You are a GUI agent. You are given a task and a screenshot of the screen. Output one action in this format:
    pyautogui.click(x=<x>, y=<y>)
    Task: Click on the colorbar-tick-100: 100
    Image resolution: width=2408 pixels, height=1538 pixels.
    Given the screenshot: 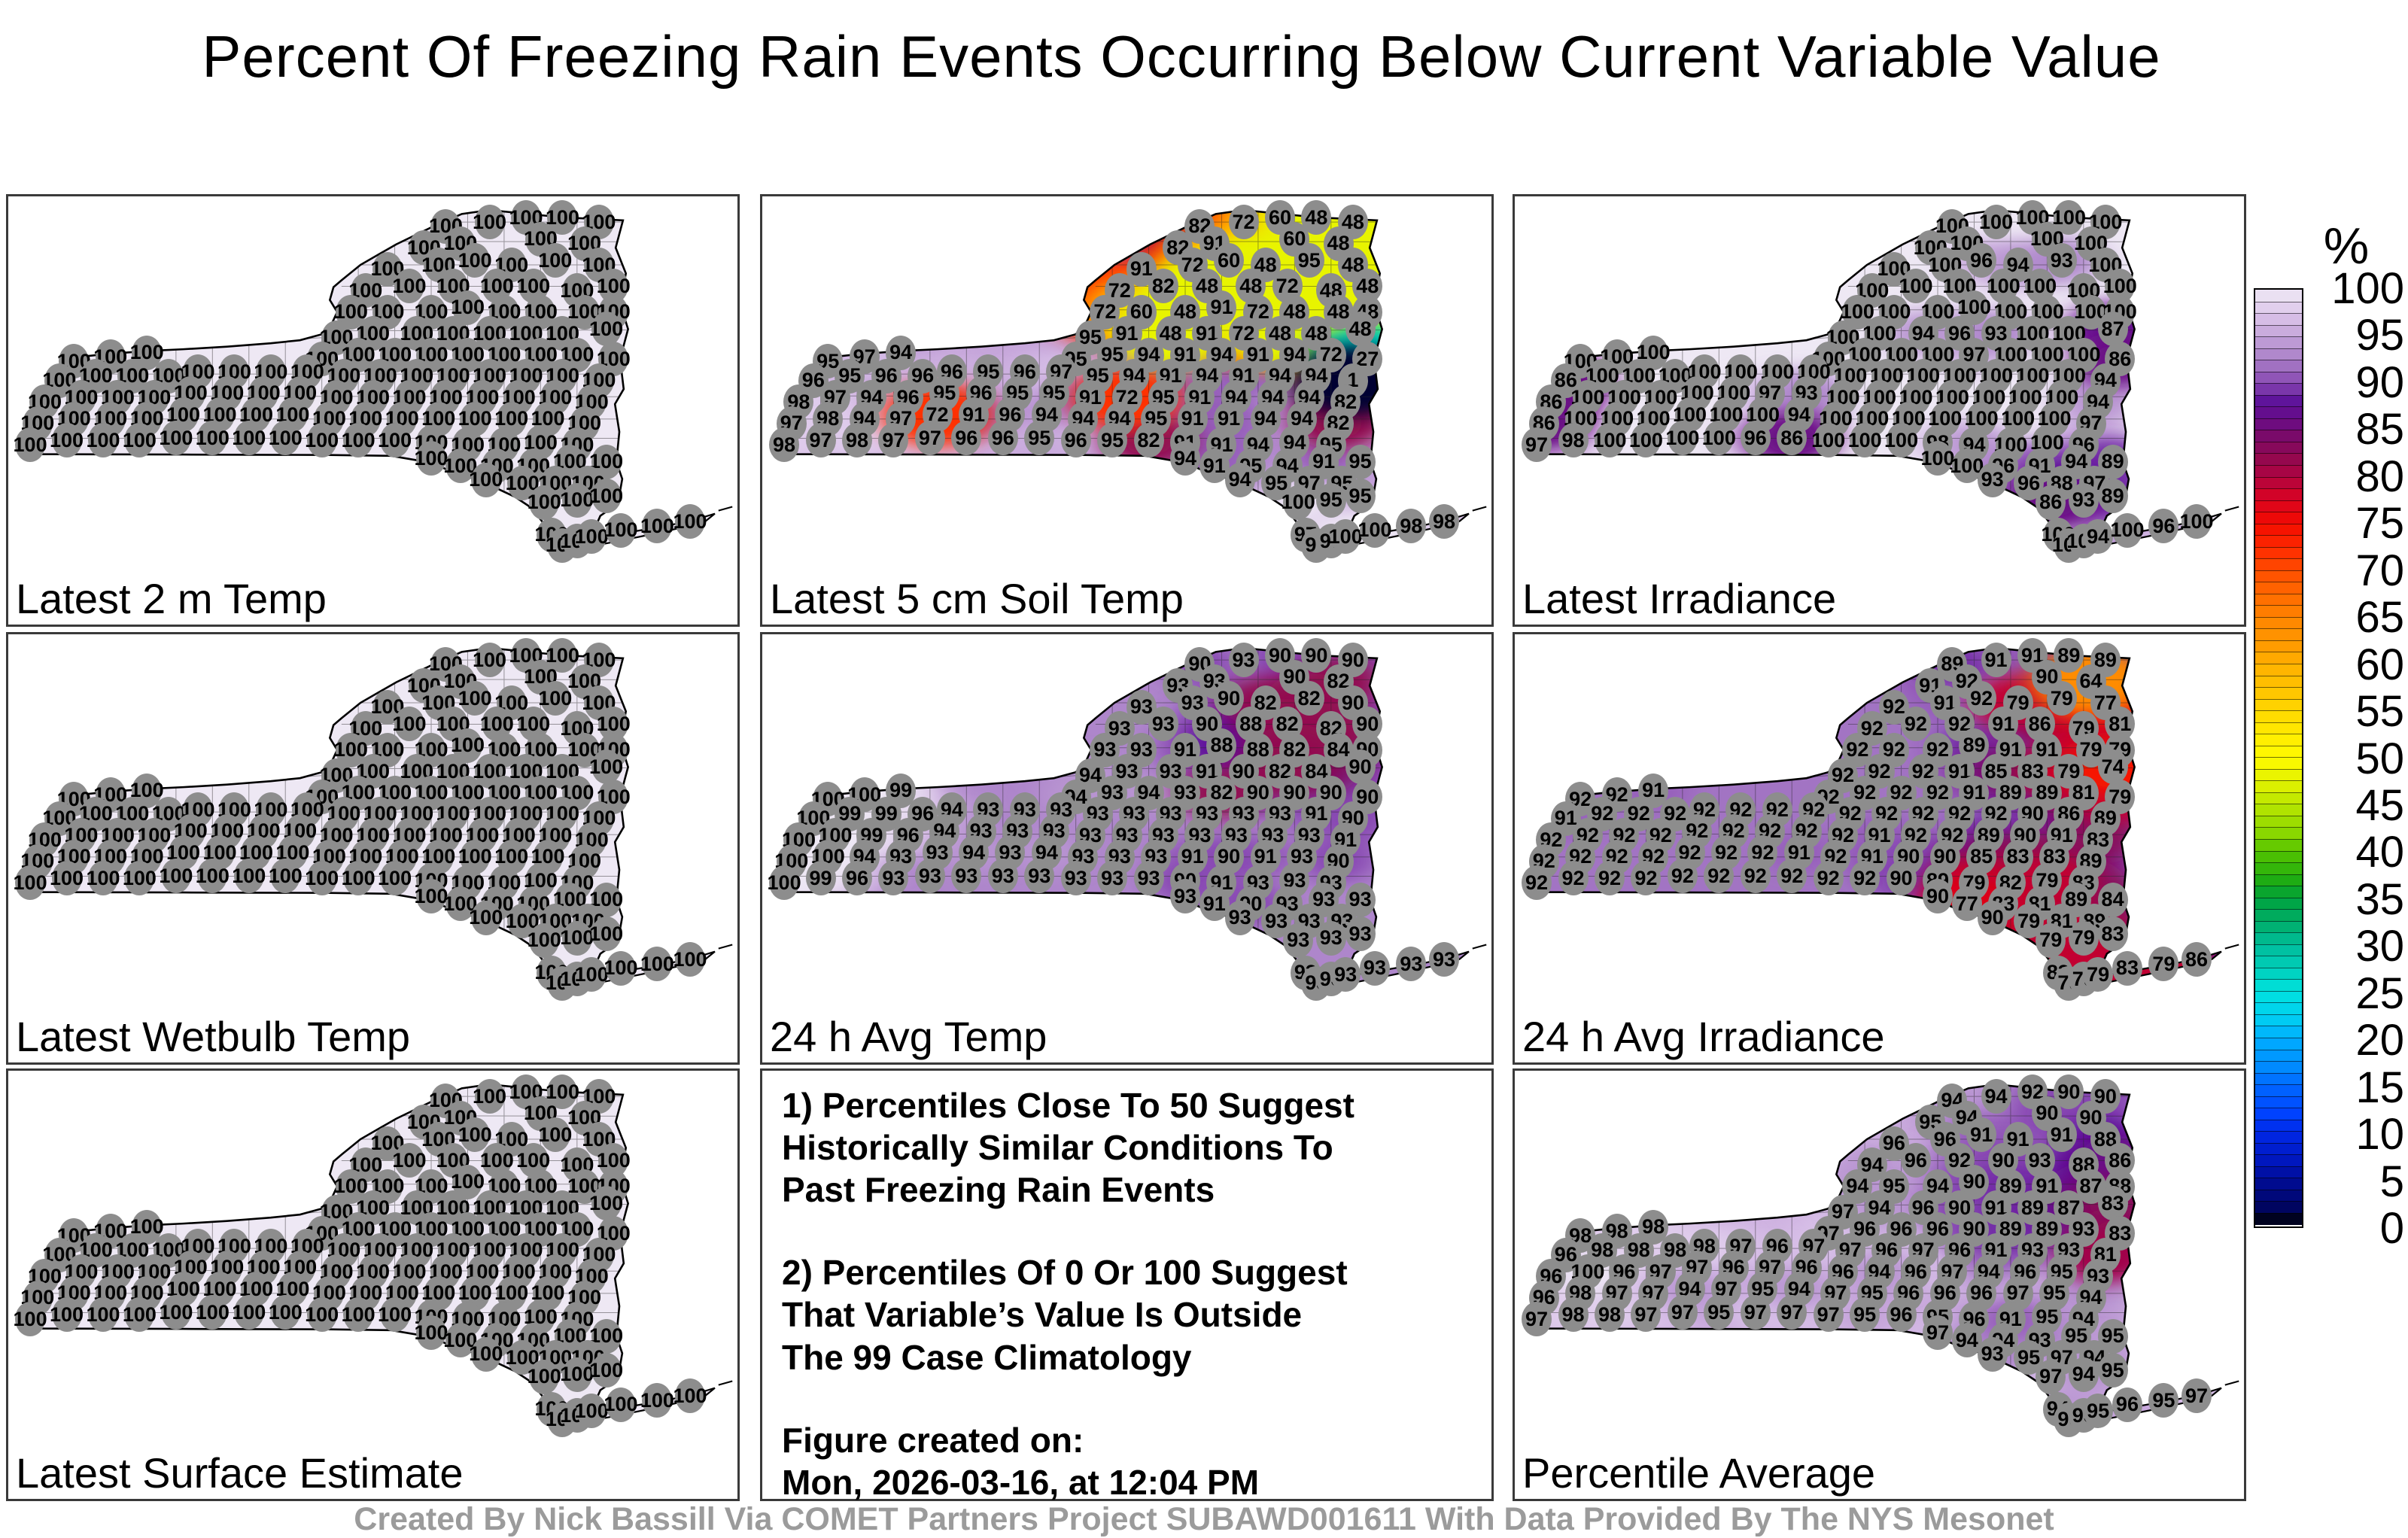 What is the action you would take?
    pyautogui.click(x=2367, y=289)
    